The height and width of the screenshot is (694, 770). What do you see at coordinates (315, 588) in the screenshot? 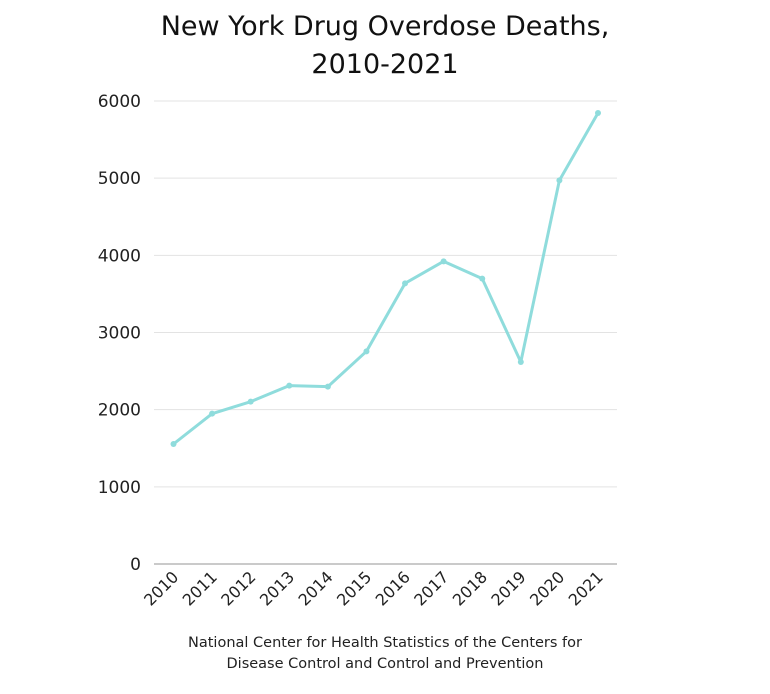
I see `x-tick-label: 2014` at bounding box center [315, 588].